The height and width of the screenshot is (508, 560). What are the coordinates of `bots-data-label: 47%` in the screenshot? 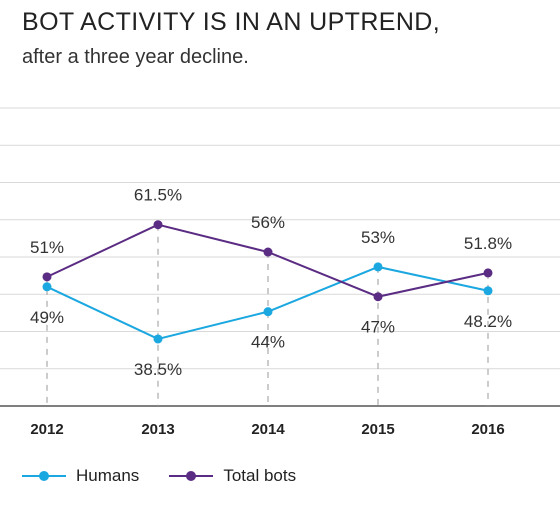 It's located at (378, 327).